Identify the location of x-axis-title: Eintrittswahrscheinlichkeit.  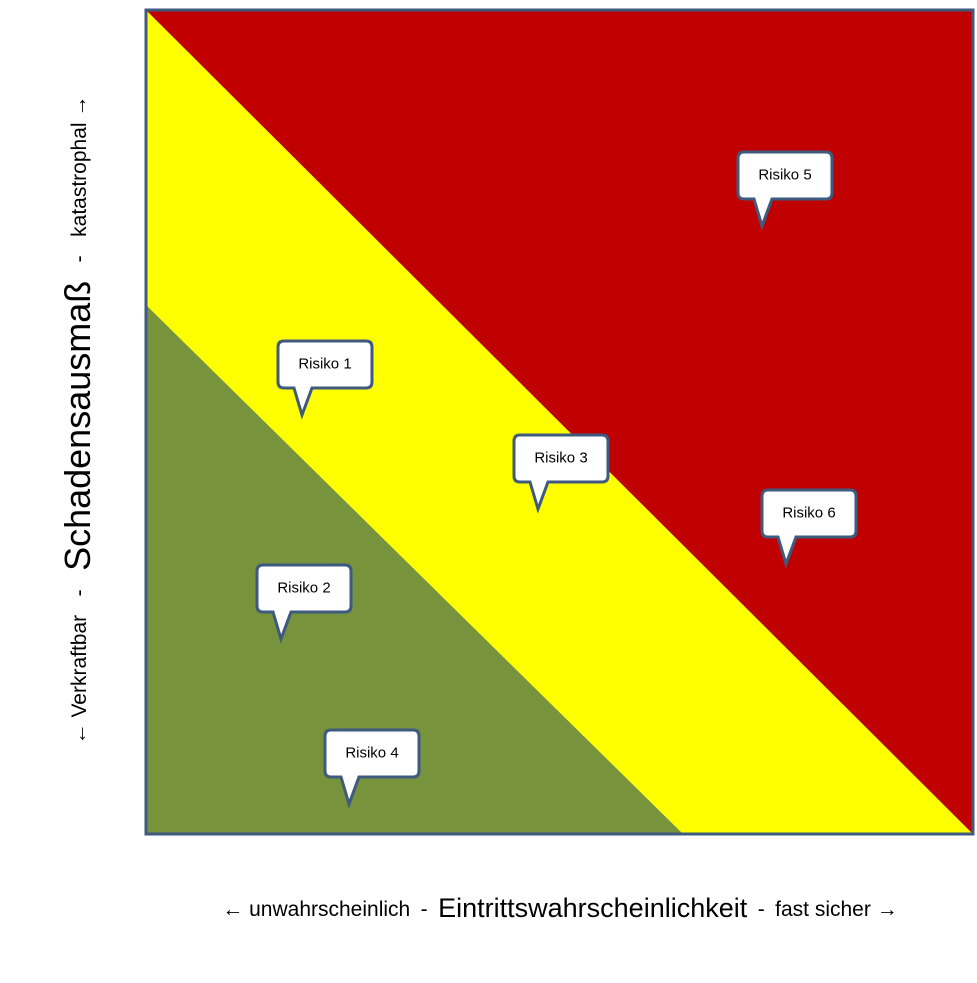
(593, 908).